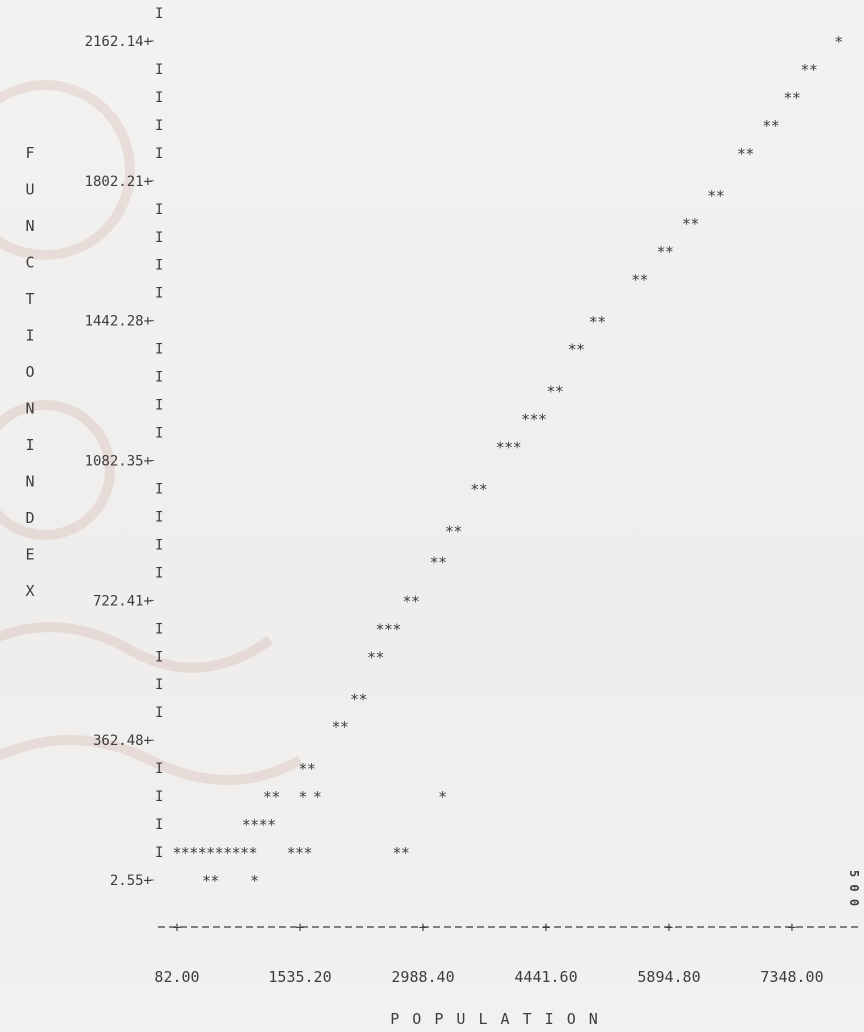  What do you see at coordinates (422, 977) in the screenshot?
I see `x-tick-label: 2988.40` at bounding box center [422, 977].